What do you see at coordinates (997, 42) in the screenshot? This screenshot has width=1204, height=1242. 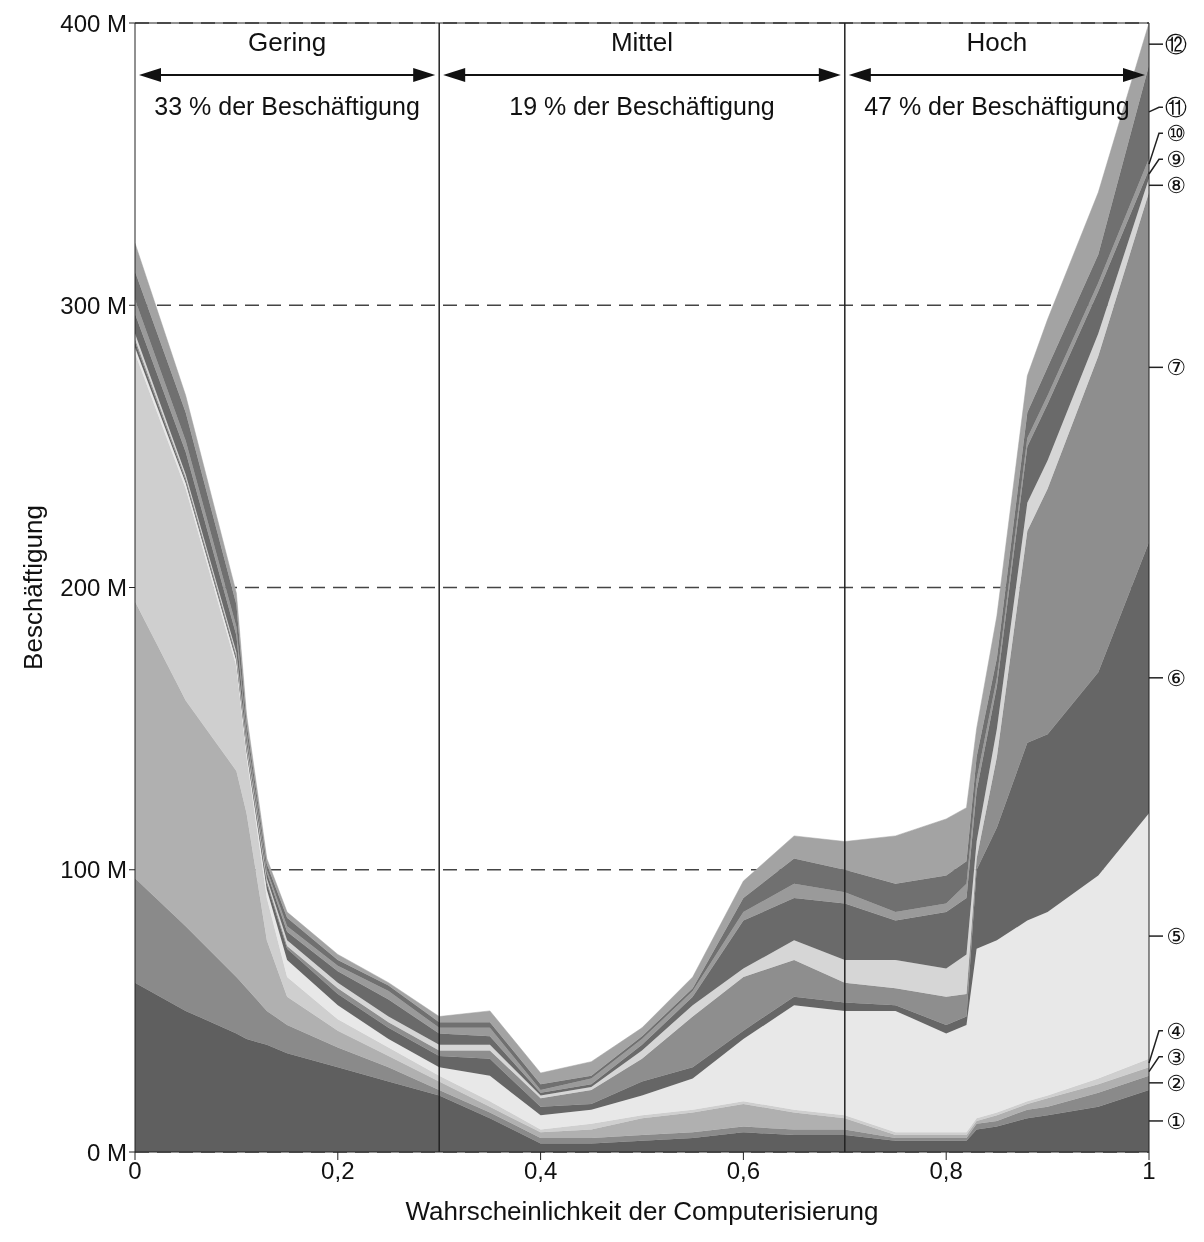 I see `annotation: Hoch` at bounding box center [997, 42].